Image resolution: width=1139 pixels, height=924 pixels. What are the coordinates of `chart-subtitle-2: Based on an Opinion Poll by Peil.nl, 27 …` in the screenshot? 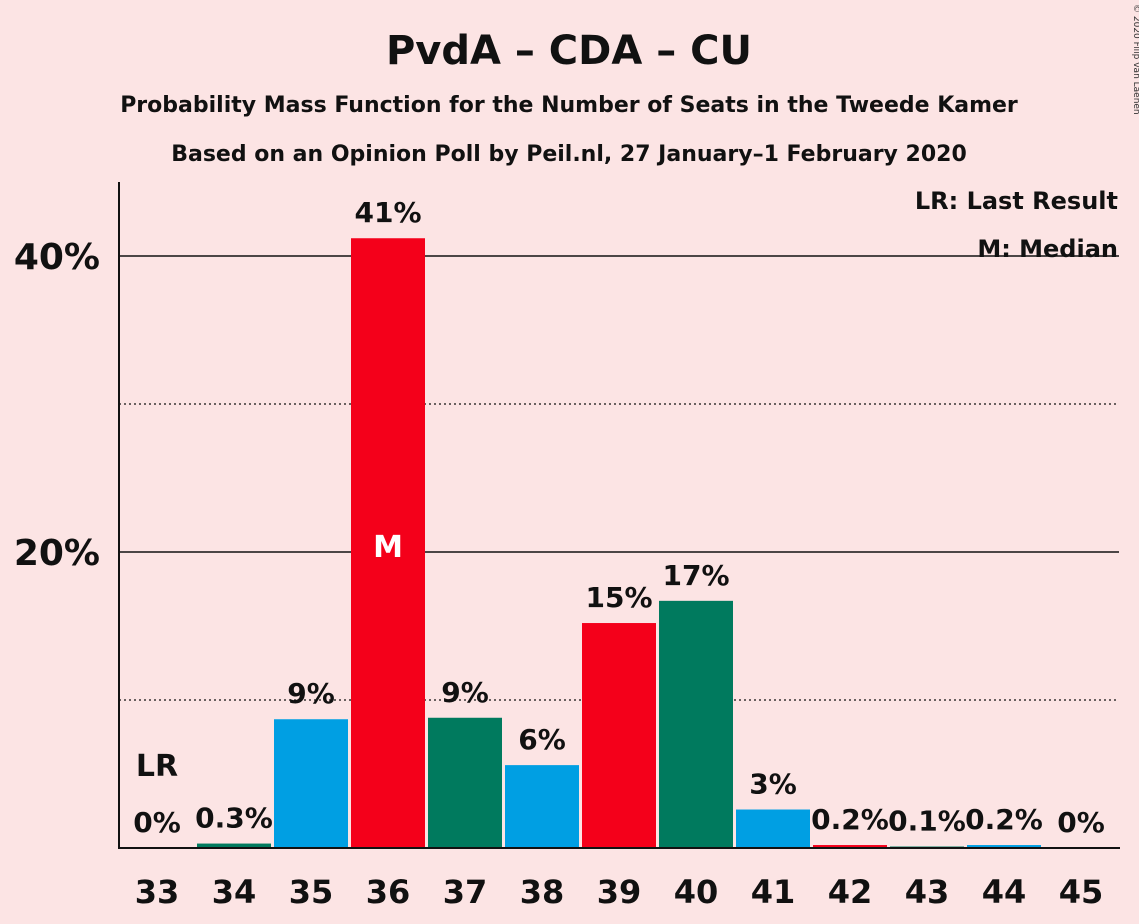 It's located at (569, 154).